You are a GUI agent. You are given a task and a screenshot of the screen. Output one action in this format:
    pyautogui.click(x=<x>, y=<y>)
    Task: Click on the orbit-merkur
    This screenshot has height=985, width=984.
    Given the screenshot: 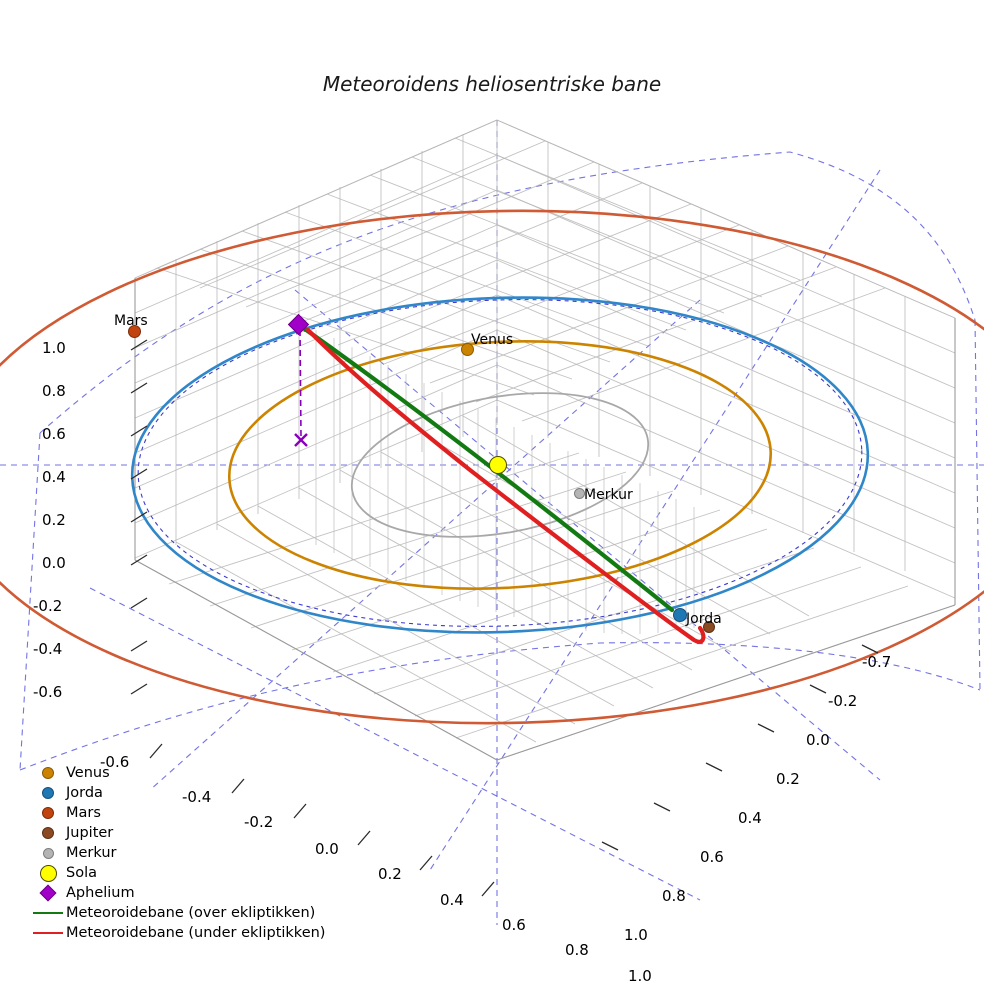 What is the action you would take?
    pyautogui.click(x=500, y=465)
    